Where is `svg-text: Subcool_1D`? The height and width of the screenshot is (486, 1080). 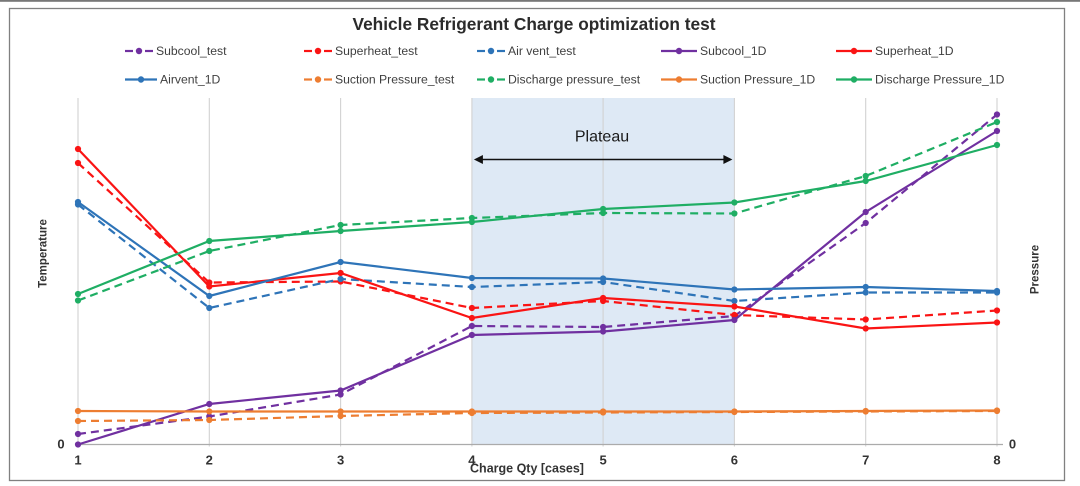
svg-text: Subcool_1D is located at coordinates (733, 51).